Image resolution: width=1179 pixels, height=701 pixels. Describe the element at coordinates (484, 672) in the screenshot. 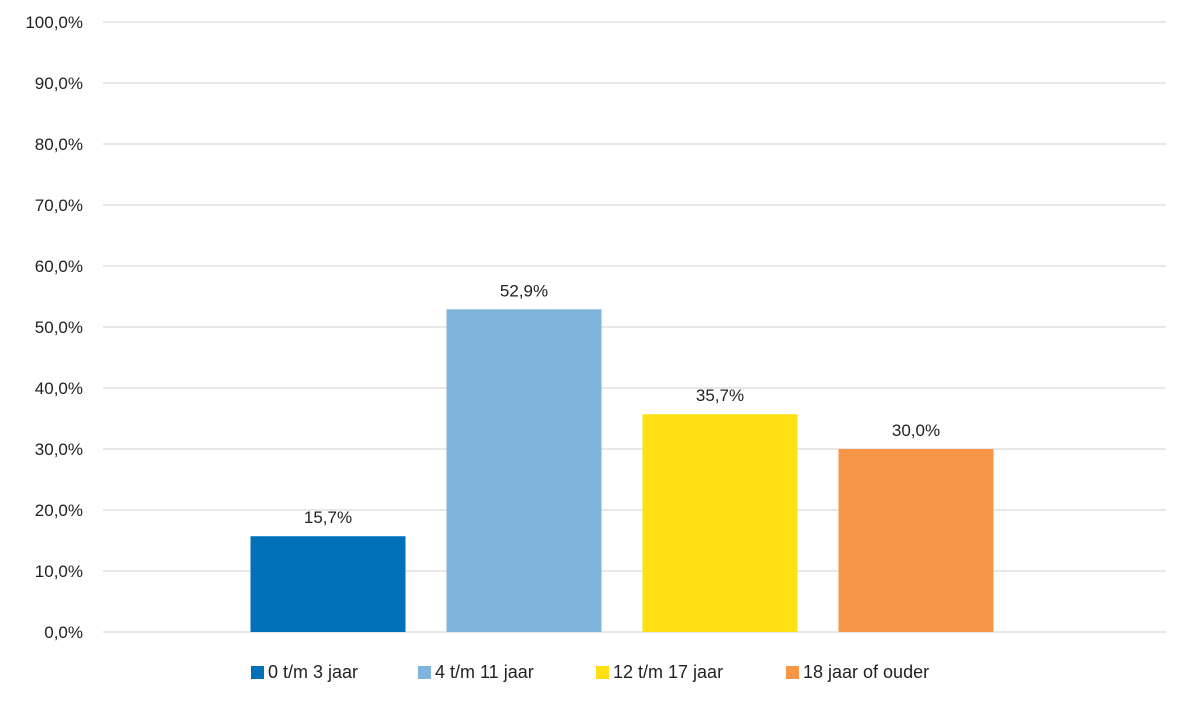

I see `legend-label: 4 t/m 11 jaar` at that location.